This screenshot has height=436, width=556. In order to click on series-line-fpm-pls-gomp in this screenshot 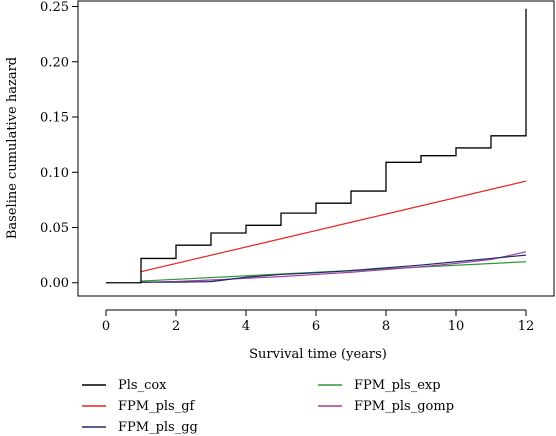, I will do `click(333, 267)`.